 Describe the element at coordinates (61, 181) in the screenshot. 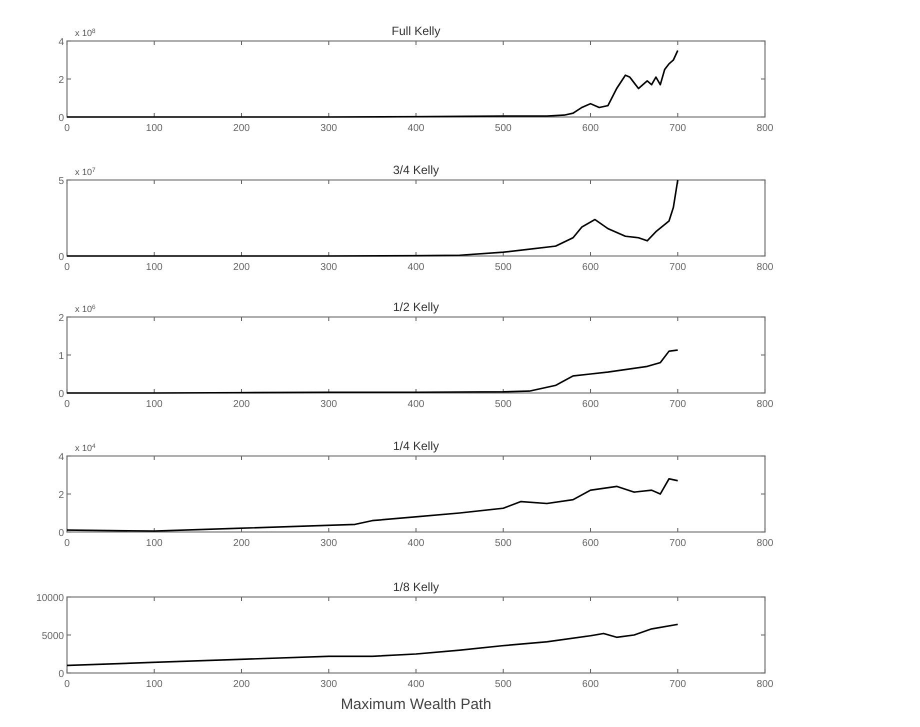

I see `y-tick-label: 5` at that location.